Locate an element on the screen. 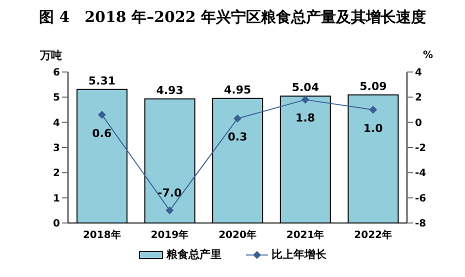  data-label: 1.0 is located at coordinates (373, 128).